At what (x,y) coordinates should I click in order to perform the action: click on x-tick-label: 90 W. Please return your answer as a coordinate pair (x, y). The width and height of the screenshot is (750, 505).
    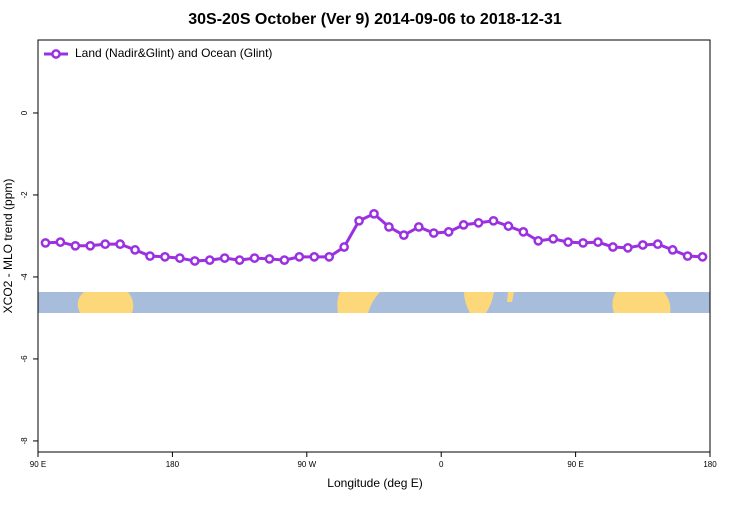
    Looking at the image, I should click on (306, 464).